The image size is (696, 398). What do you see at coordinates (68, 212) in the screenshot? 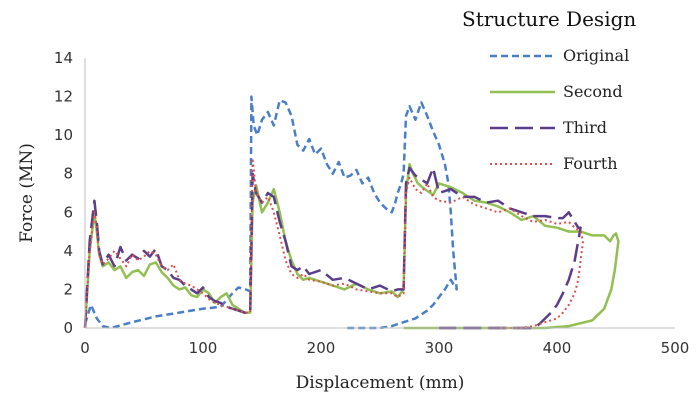
I see `y-tick-label: 6` at bounding box center [68, 212].